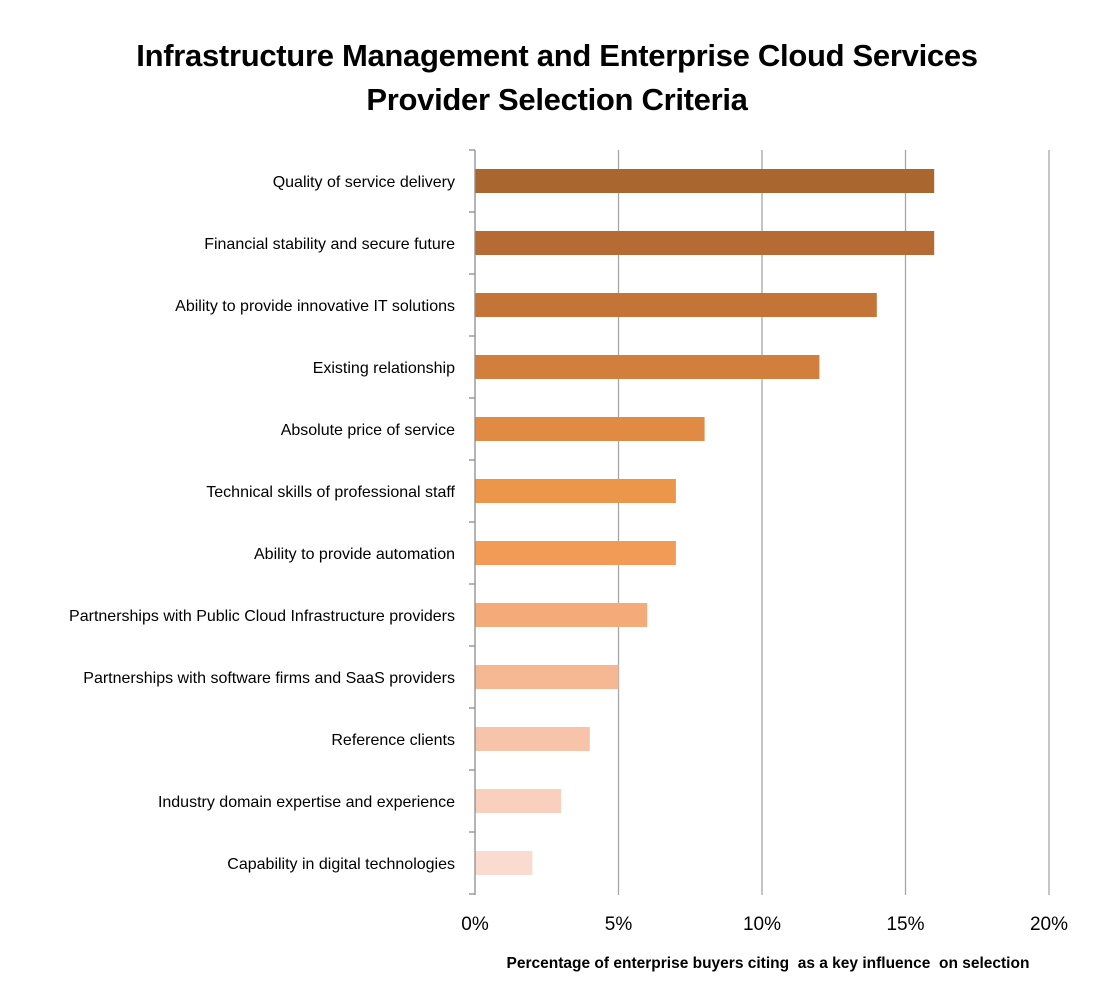 The height and width of the screenshot is (988, 1098). What do you see at coordinates (364, 182) in the screenshot?
I see `category-label-1: Quality of service delivery` at bounding box center [364, 182].